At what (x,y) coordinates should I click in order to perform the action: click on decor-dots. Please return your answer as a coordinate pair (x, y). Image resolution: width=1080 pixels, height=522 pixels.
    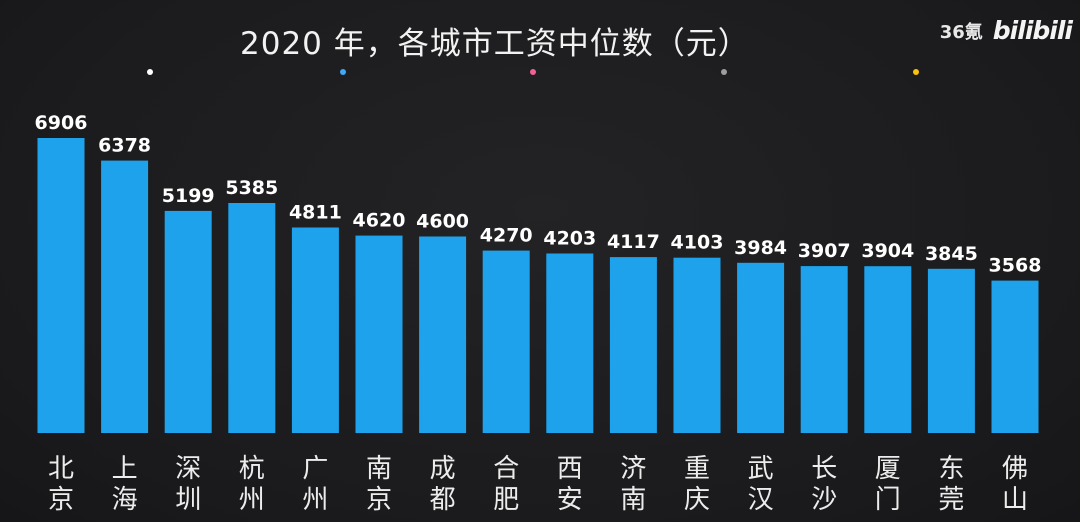
    Looking at the image, I should click on (533, 72).